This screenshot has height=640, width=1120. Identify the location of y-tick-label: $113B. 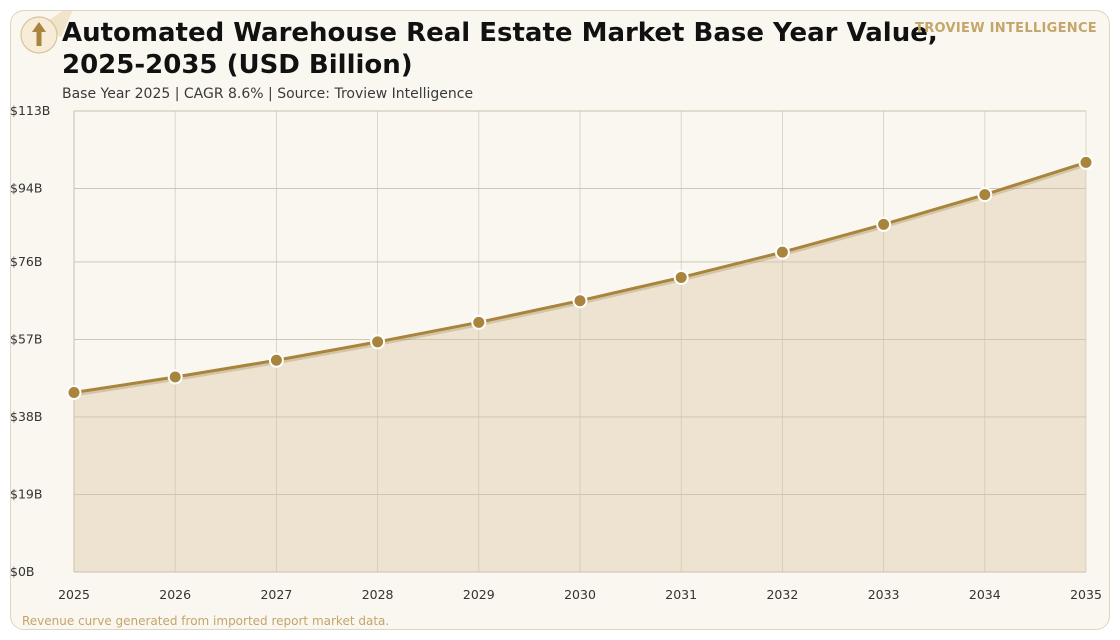
(30, 110).